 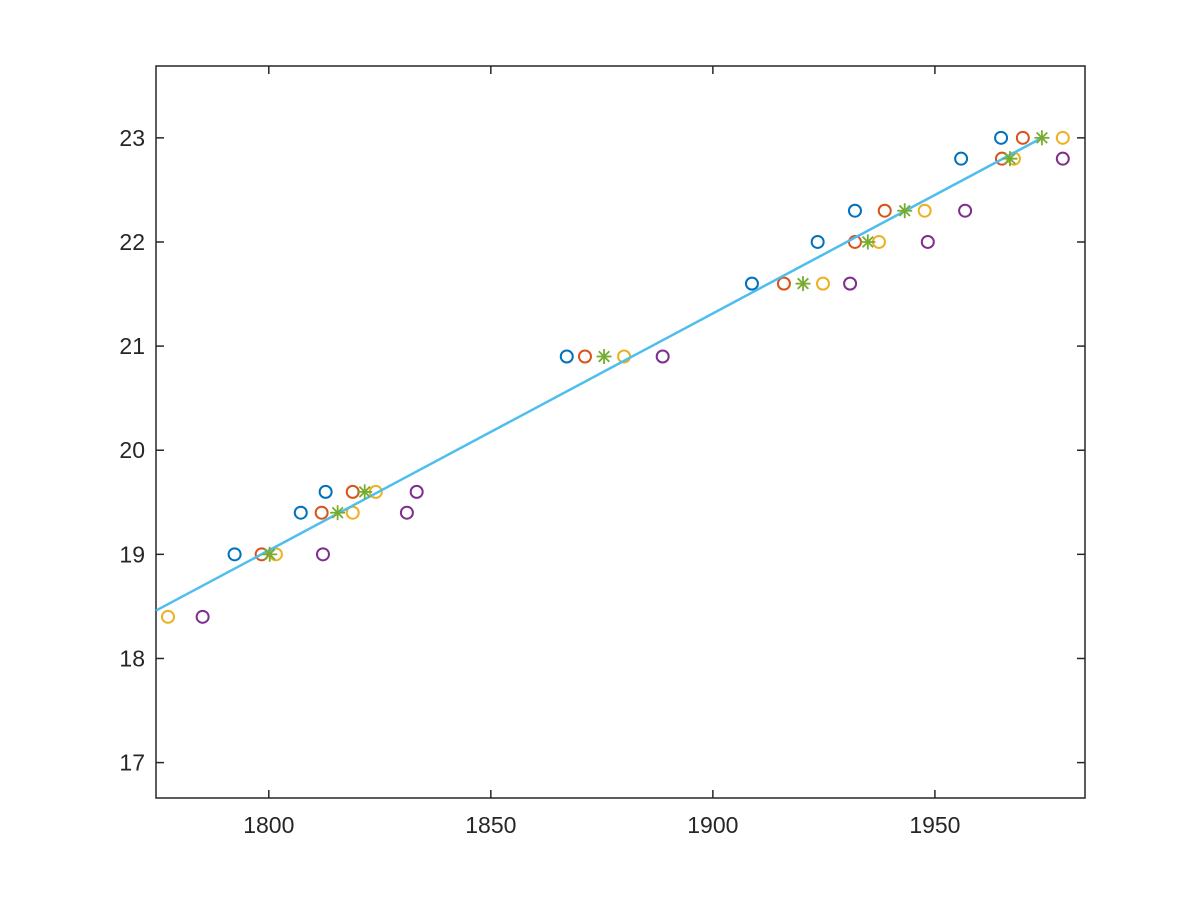 I want to click on x-tick-label: 1950, so click(x=934, y=825).